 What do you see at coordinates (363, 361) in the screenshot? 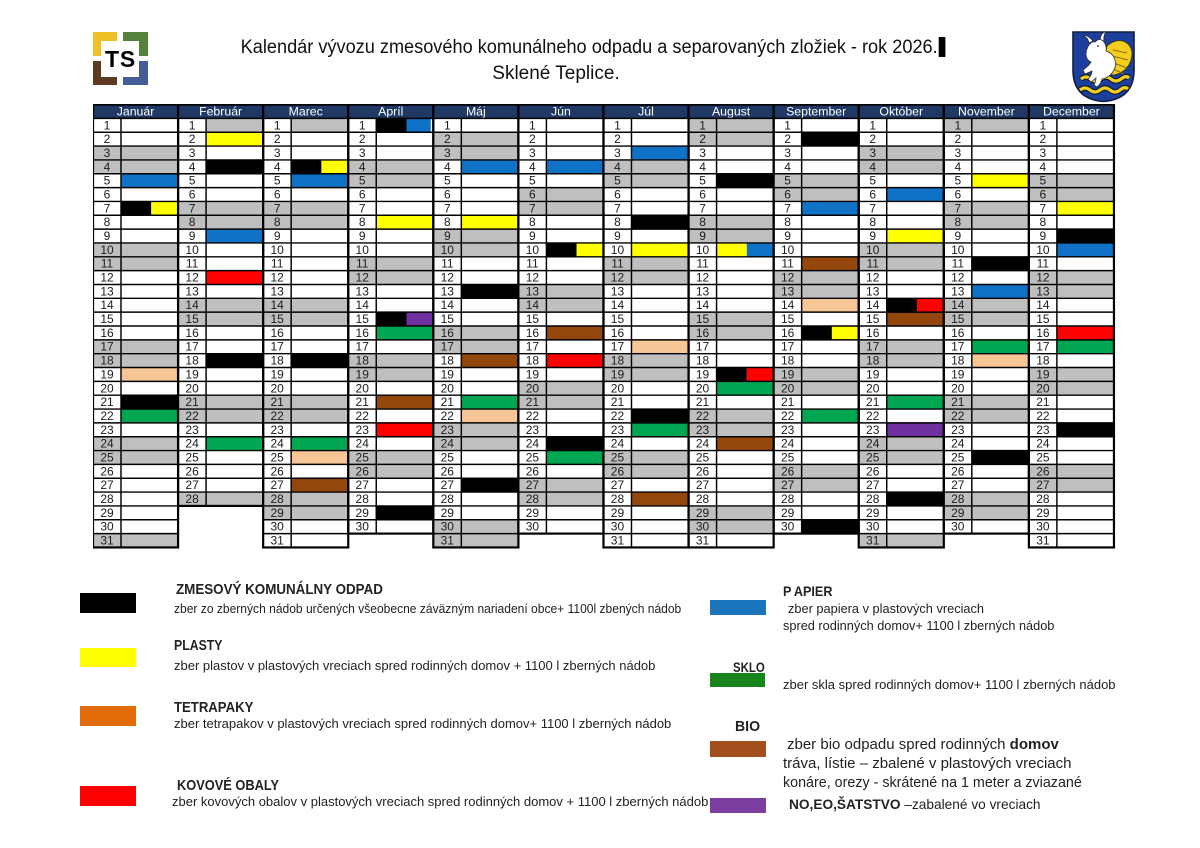
I see `svg-text: 18` at bounding box center [363, 361].